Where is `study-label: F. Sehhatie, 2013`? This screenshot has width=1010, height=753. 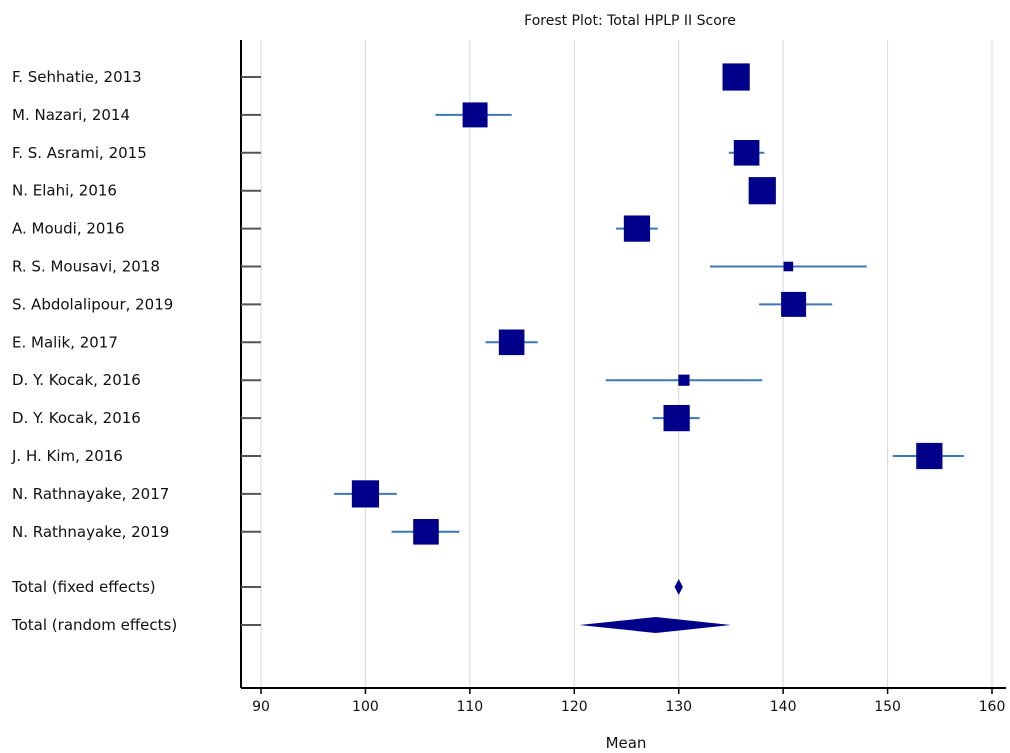
study-label: F. Sehhatie, 2013 is located at coordinates (77, 77).